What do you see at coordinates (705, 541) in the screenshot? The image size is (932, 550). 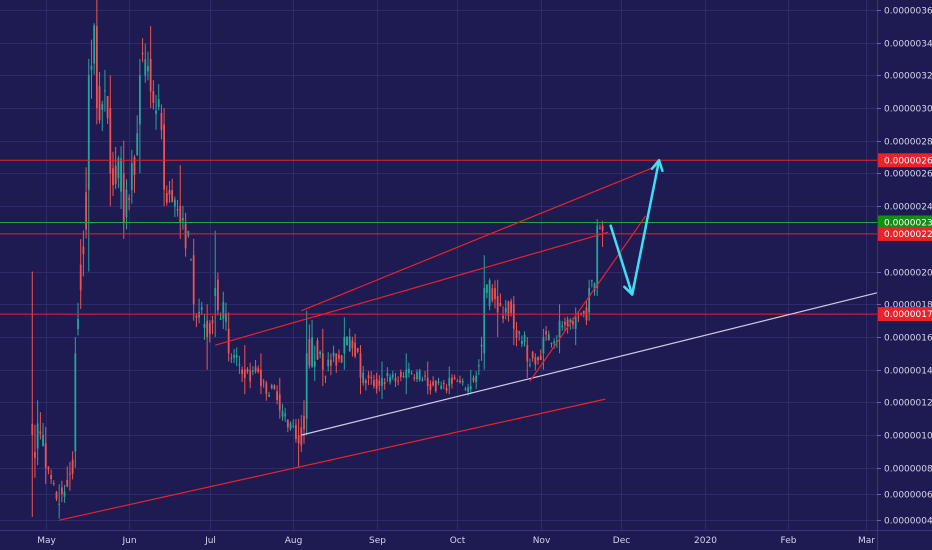 I see `time-tick-label: 2020` at bounding box center [705, 541].